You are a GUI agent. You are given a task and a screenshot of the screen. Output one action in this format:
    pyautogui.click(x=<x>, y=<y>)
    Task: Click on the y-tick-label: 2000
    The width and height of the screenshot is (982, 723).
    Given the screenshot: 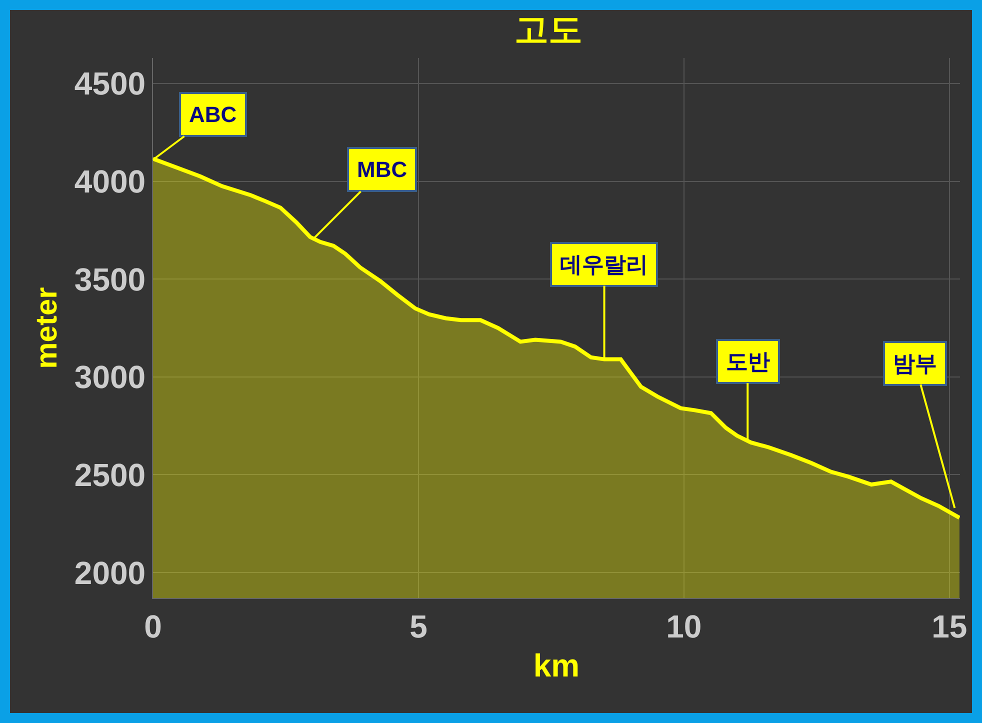 What is the action you would take?
    pyautogui.click(x=110, y=572)
    